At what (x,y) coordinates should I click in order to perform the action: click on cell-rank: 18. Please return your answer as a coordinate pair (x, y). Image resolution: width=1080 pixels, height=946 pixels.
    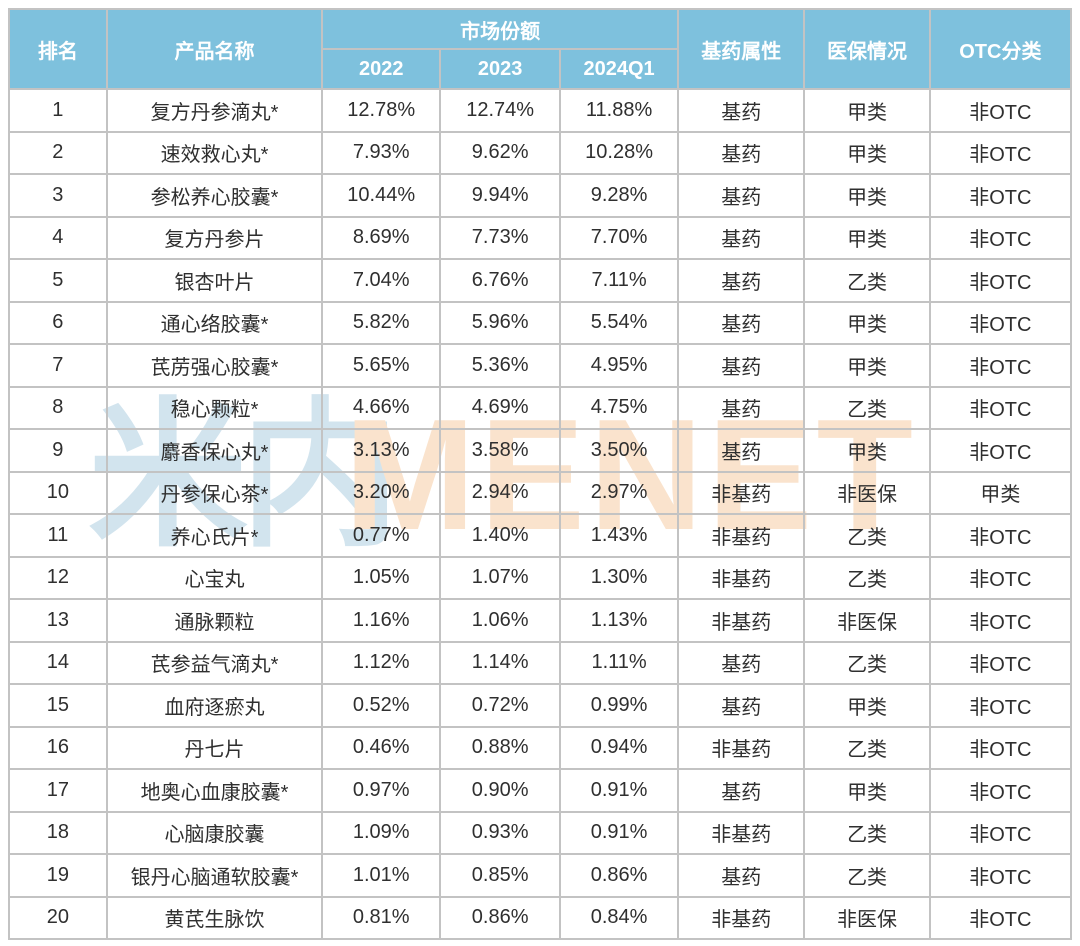
    Looking at the image, I should click on (58, 832).